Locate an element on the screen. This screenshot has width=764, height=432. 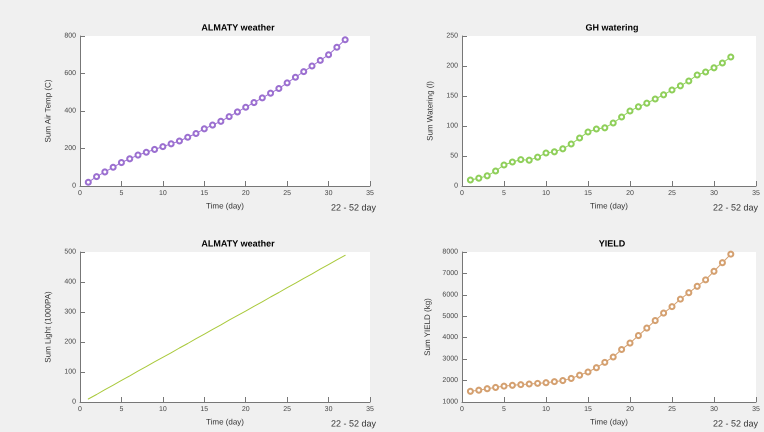
y-axis-title: Sum Watering (l) is located at coordinates (430, 110).